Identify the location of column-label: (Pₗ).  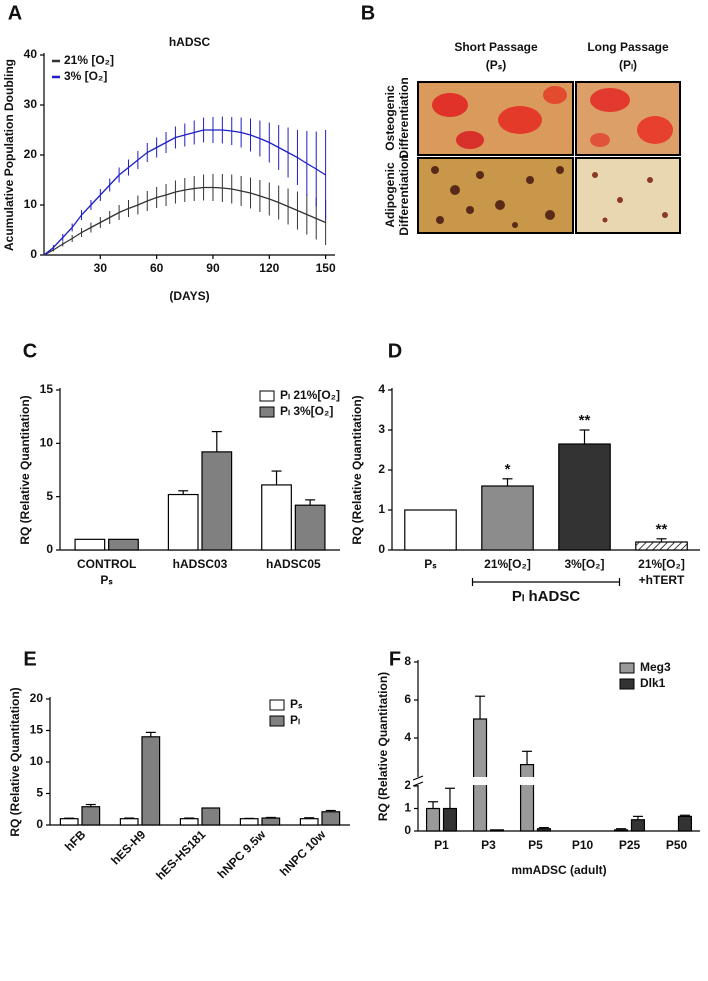
(628, 65).